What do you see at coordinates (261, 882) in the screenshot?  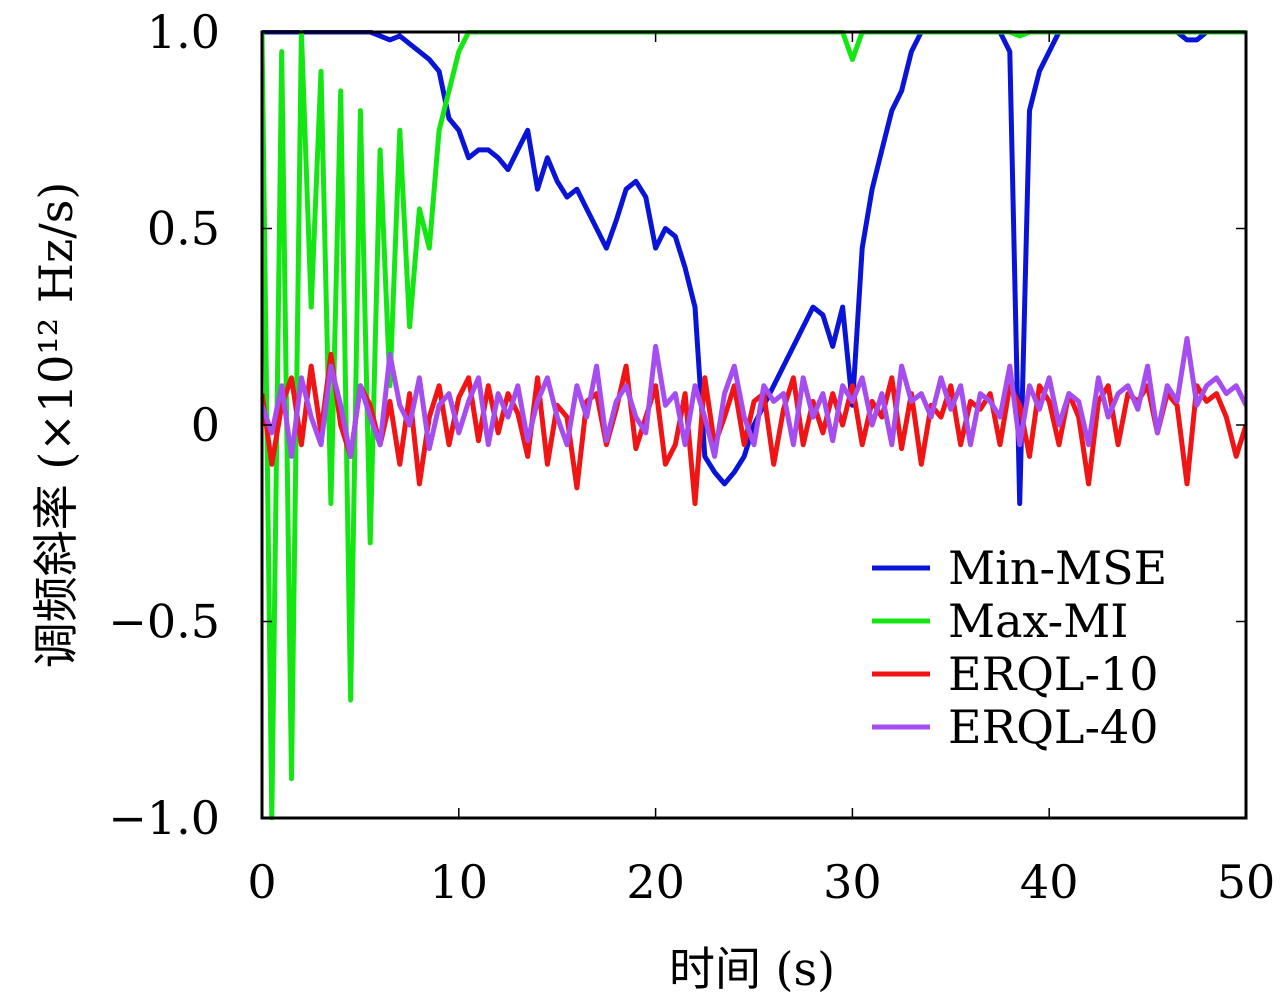 I see `x-tick-label: 0` at bounding box center [261, 882].